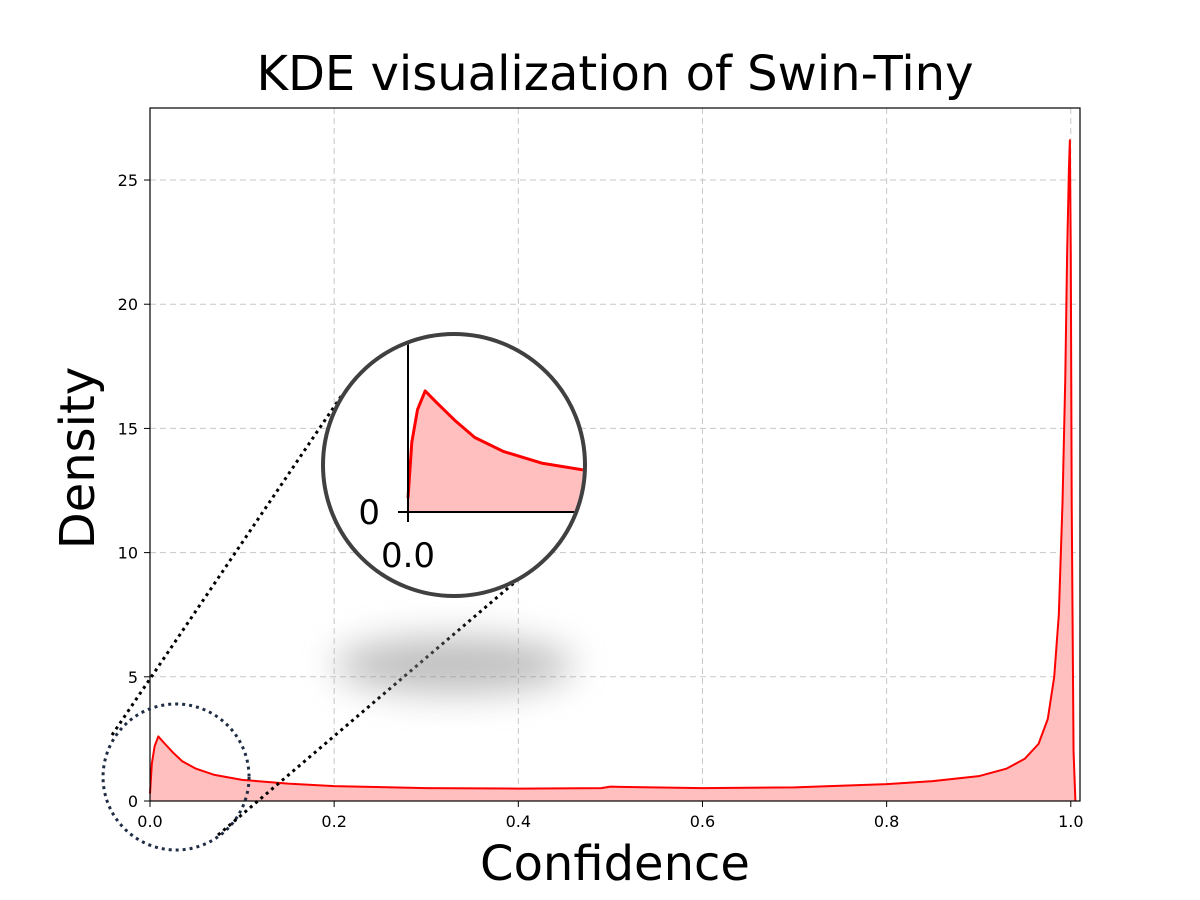 The width and height of the screenshot is (1200, 900). What do you see at coordinates (128, 428) in the screenshot?
I see `y-tick-label: 15` at bounding box center [128, 428].